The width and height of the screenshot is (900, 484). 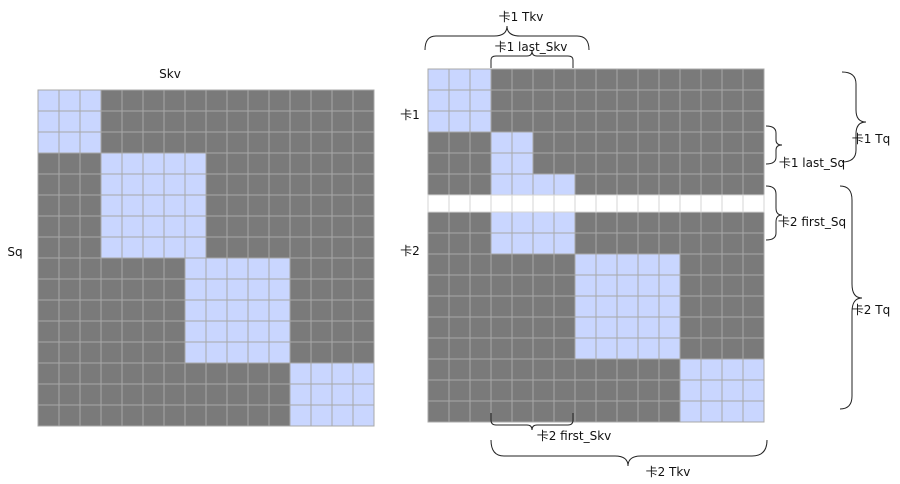 I want to click on card1-tq-brace, so click(x=854, y=117).